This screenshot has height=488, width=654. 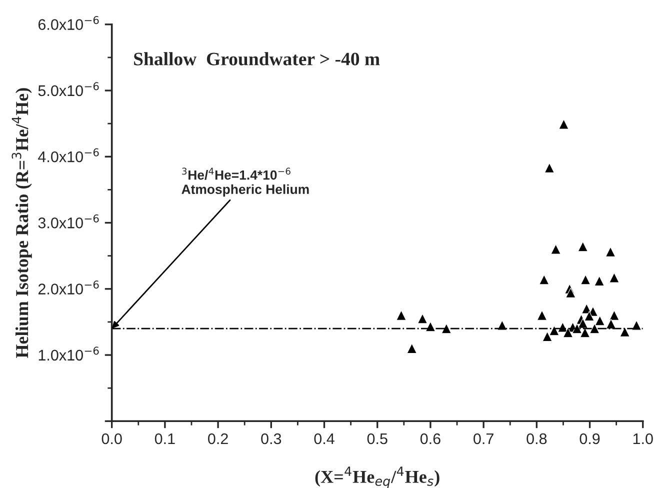 What do you see at coordinates (257, 59) in the screenshot?
I see `text: Shallow Groundwater > -40 m` at bounding box center [257, 59].